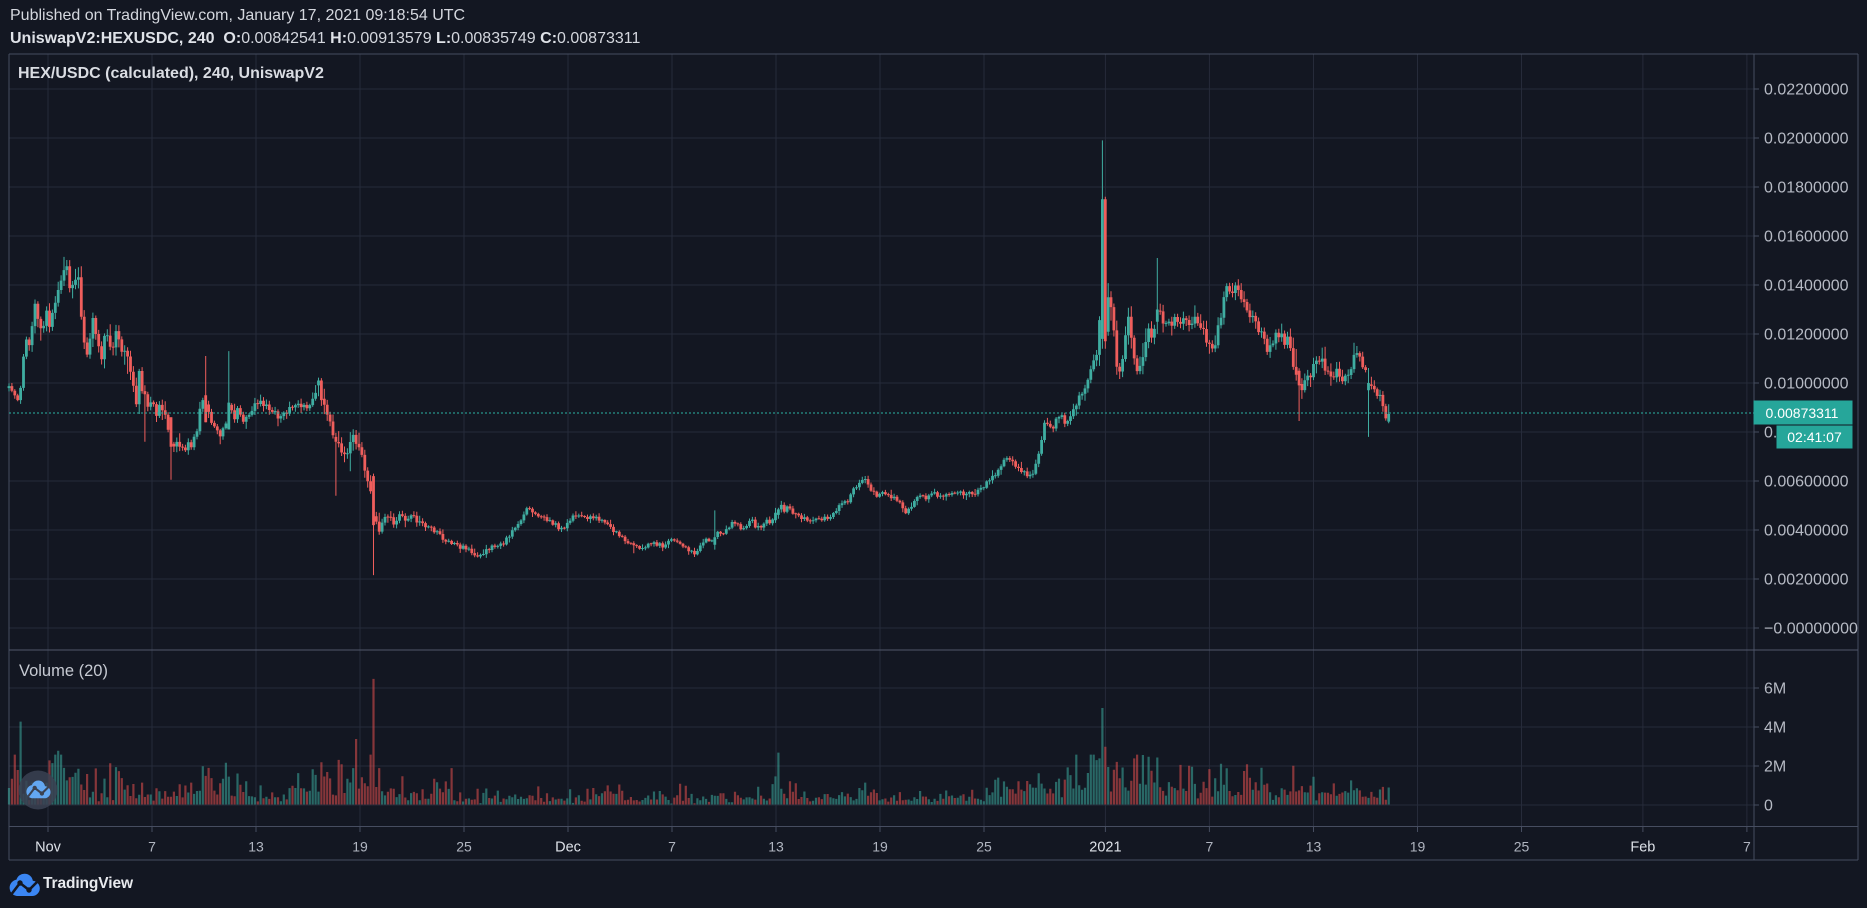 The image size is (1867, 908). What do you see at coordinates (568, 848) in the screenshot?
I see `svg-text: Dec` at bounding box center [568, 848].